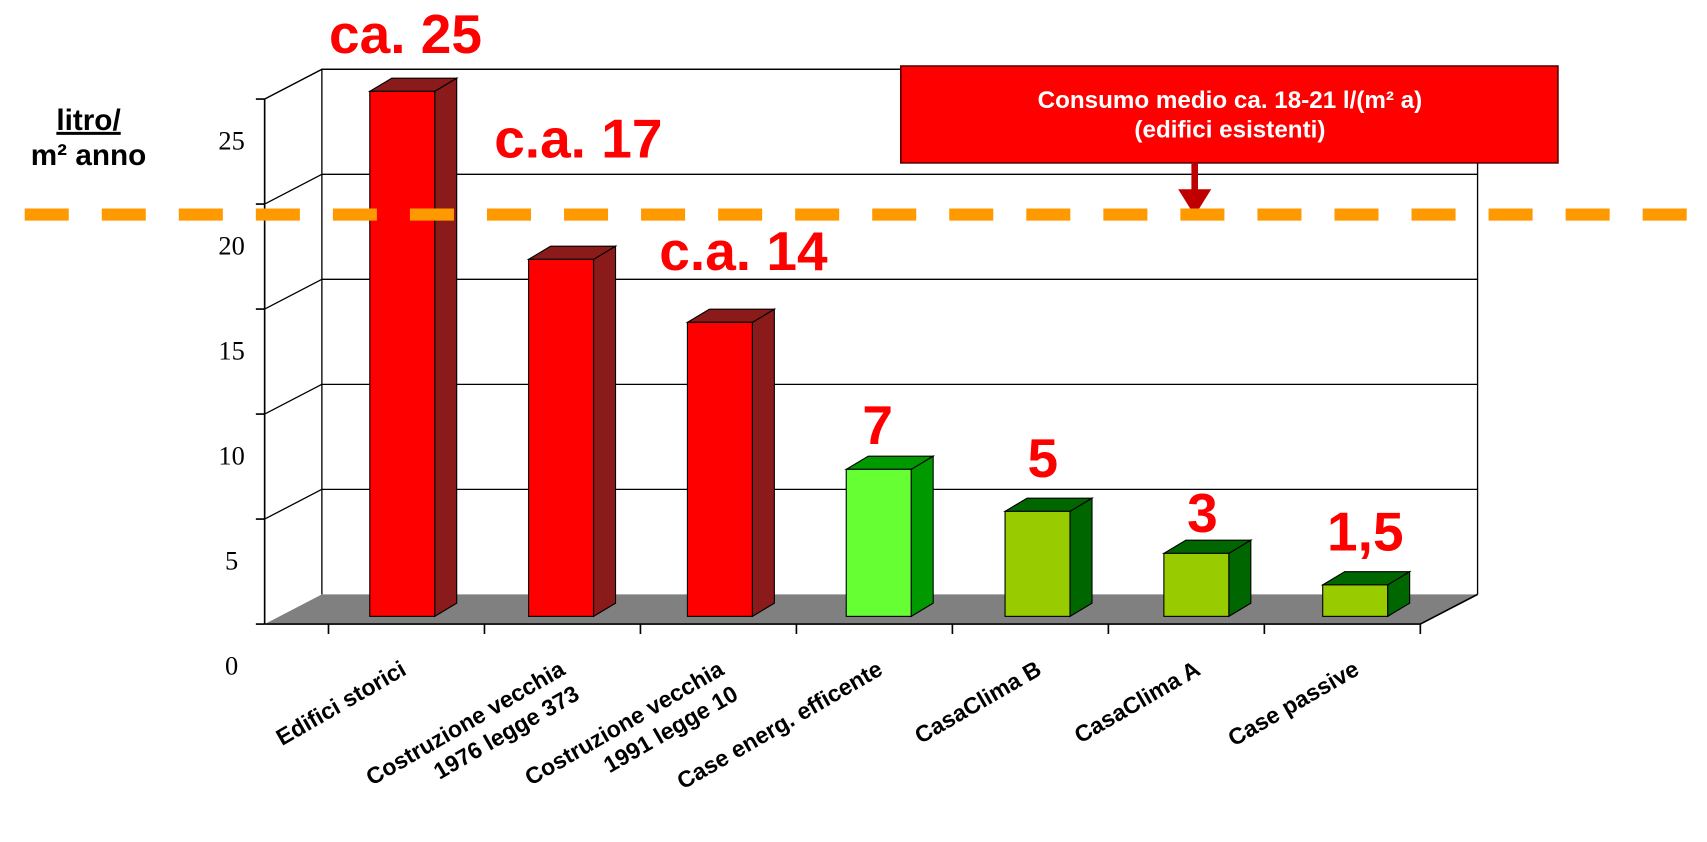  What do you see at coordinates (89, 138) in the screenshot?
I see `y-axis-label: litro/m² anno` at bounding box center [89, 138].